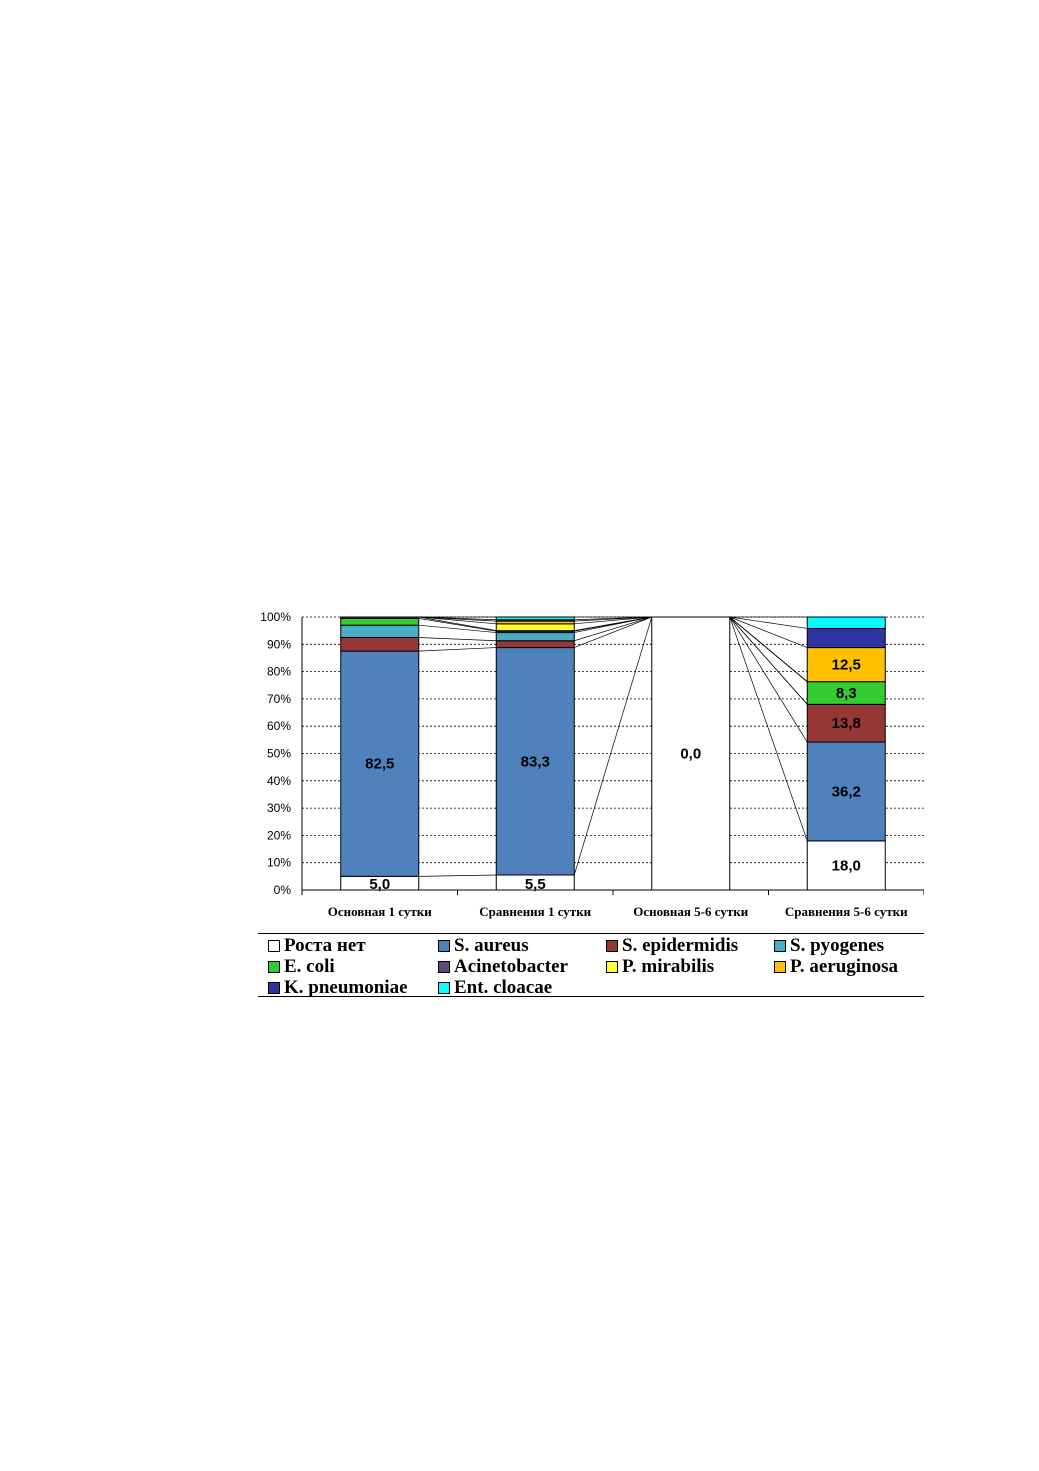 Image resolution: width=1039 pixels, height=1471 pixels. What do you see at coordinates (279, 835) in the screenshot?
I see `y-tick-label: 20%` at bounding box center [279, 835].